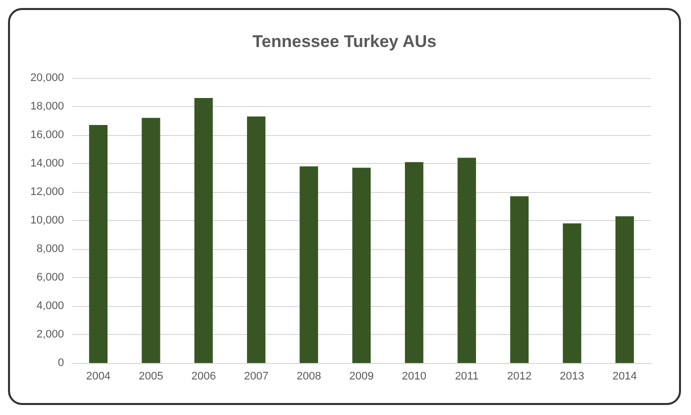 This screenshot has height=415, width=691. I want to click on x-tick-label: 2004, so click(98, 376).